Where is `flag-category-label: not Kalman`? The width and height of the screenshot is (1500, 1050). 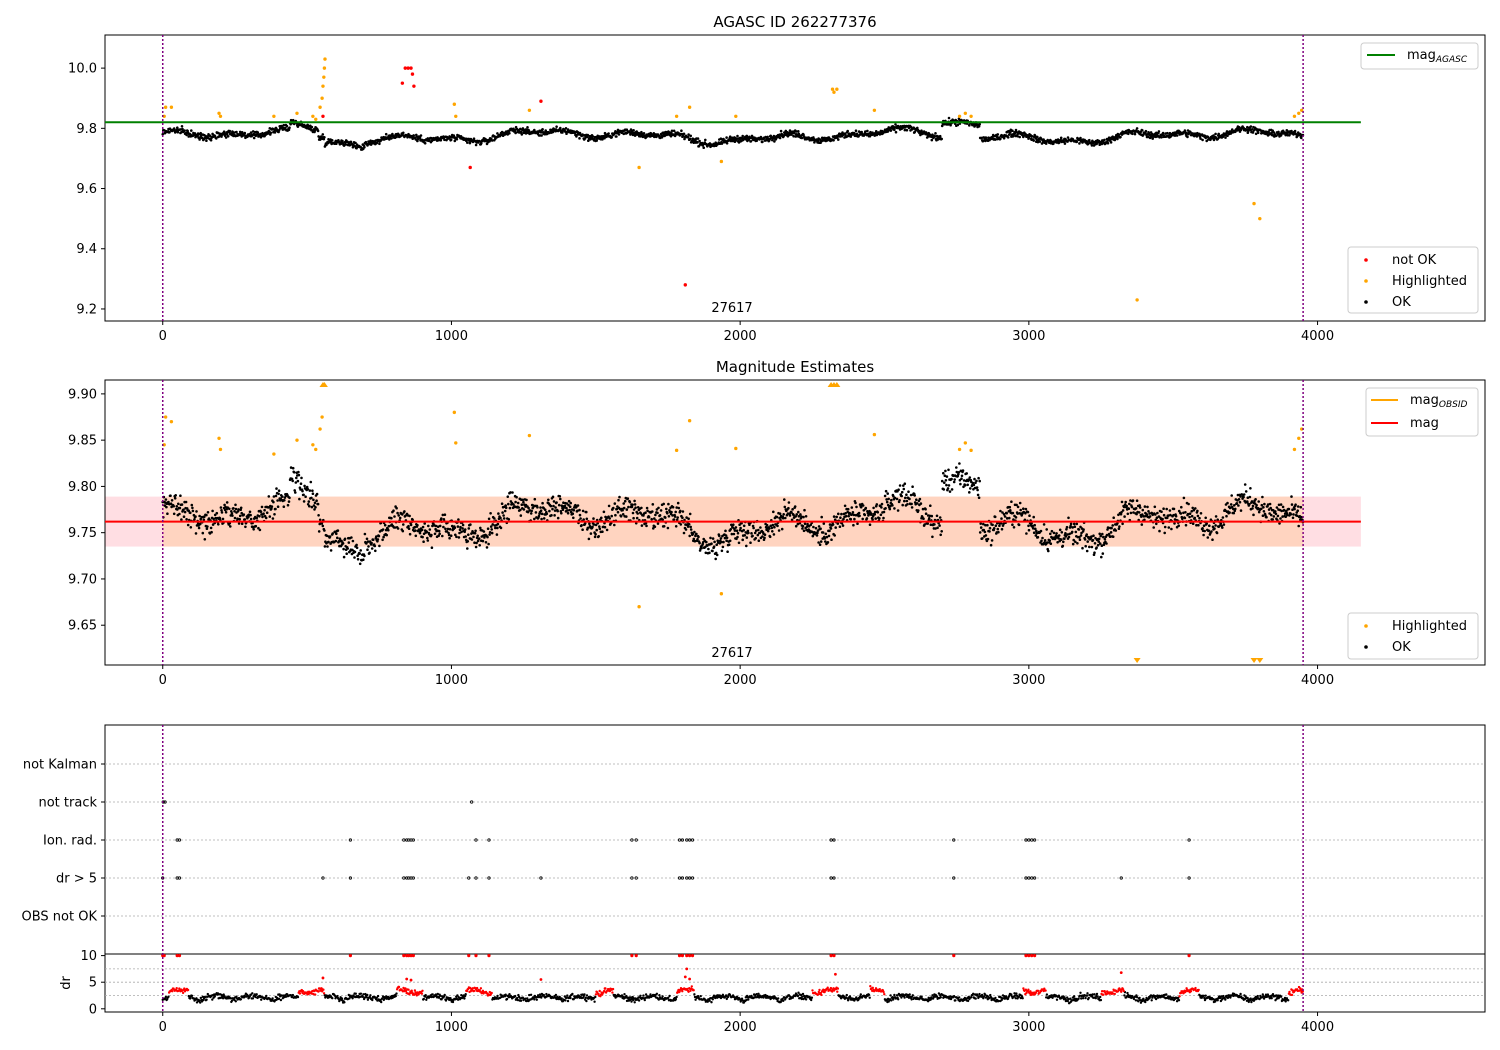
flag-category-label: not Kalman is located at coordinates (60, 765).